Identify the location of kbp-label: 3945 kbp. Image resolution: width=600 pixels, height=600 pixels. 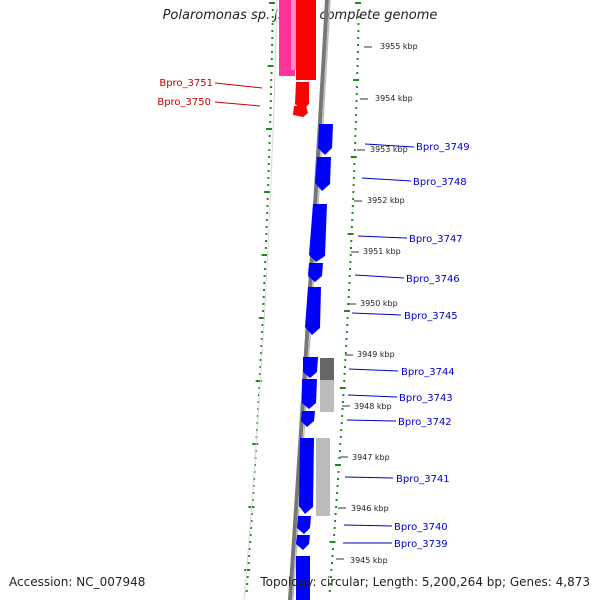
(369, 560).